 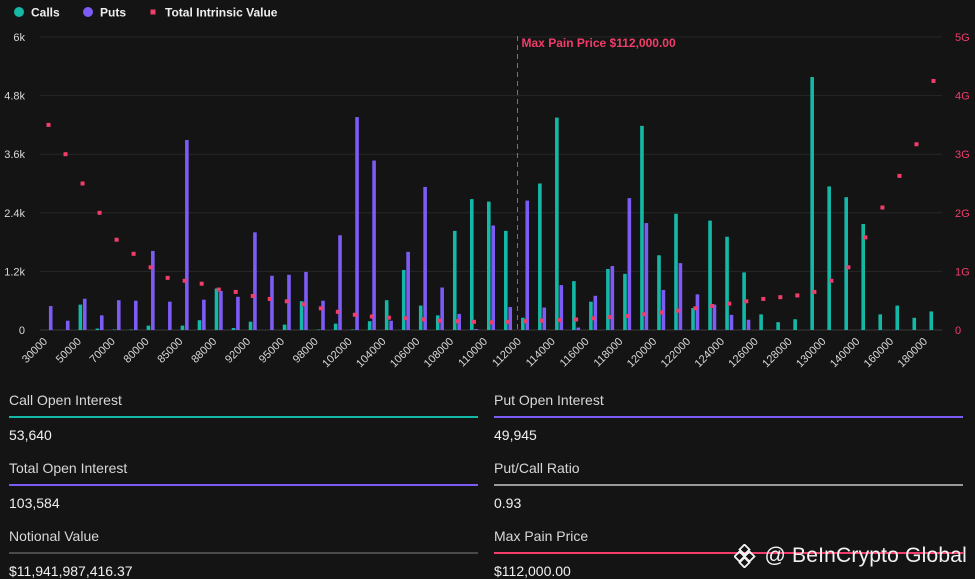 What do you see at coordinates (221, 13) in the screenshot?
I see `legend-label: Total Intrinsic Value` at bounding box center [221, 13].